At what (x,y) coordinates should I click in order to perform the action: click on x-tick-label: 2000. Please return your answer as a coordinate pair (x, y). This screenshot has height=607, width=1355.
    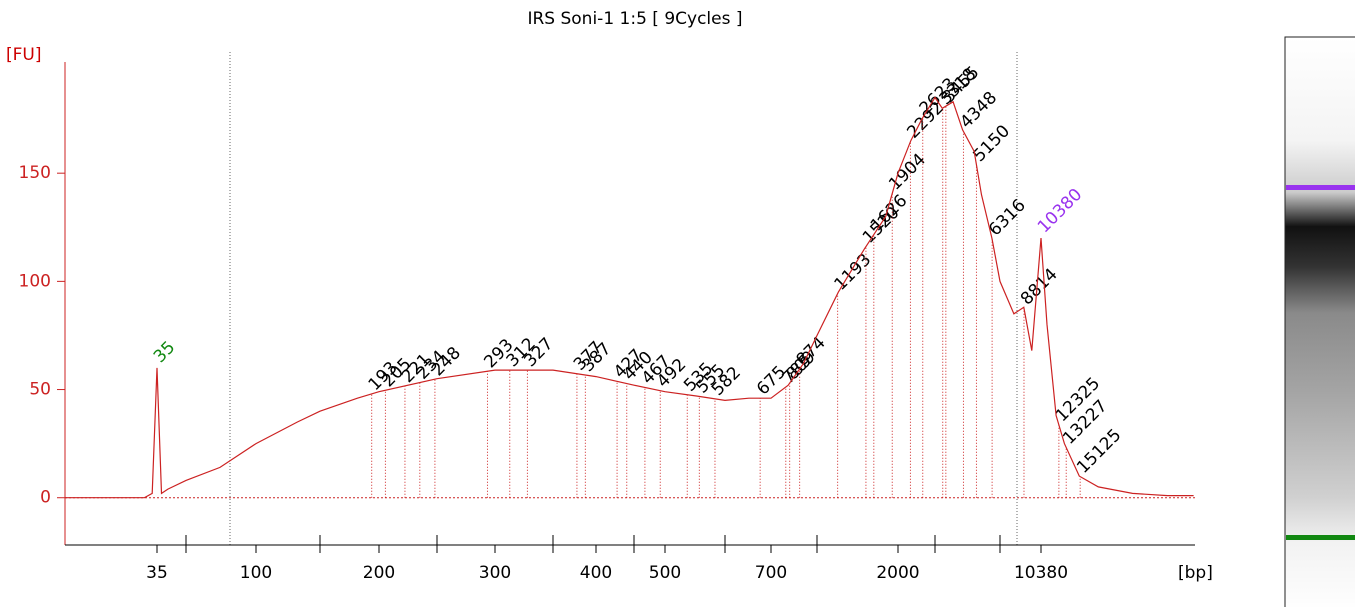
    Looking at the image, I should click on (897, 573).